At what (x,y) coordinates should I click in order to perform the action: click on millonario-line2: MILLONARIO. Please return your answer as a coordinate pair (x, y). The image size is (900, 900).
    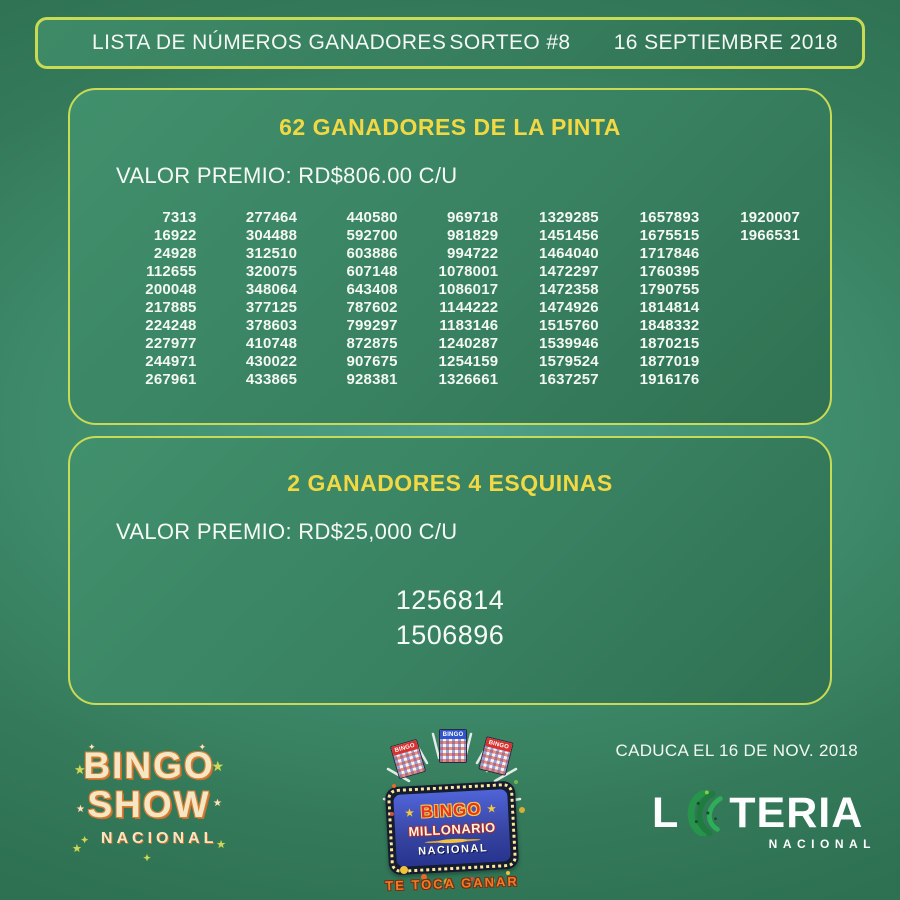
    Looking at the image, I should click on (452, 829).